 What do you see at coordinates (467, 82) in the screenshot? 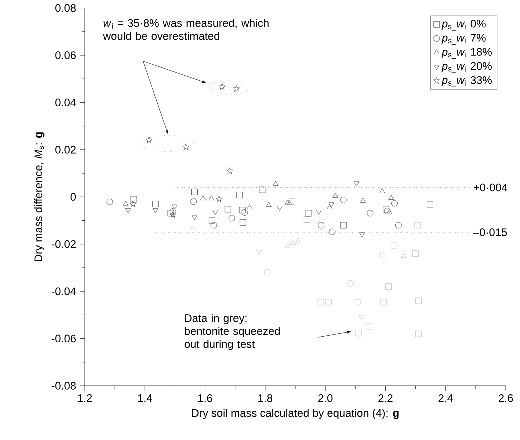
I see `legend-label: p$_{s_}$w$_{i}$ 33%` at bounding box center [467, 82].